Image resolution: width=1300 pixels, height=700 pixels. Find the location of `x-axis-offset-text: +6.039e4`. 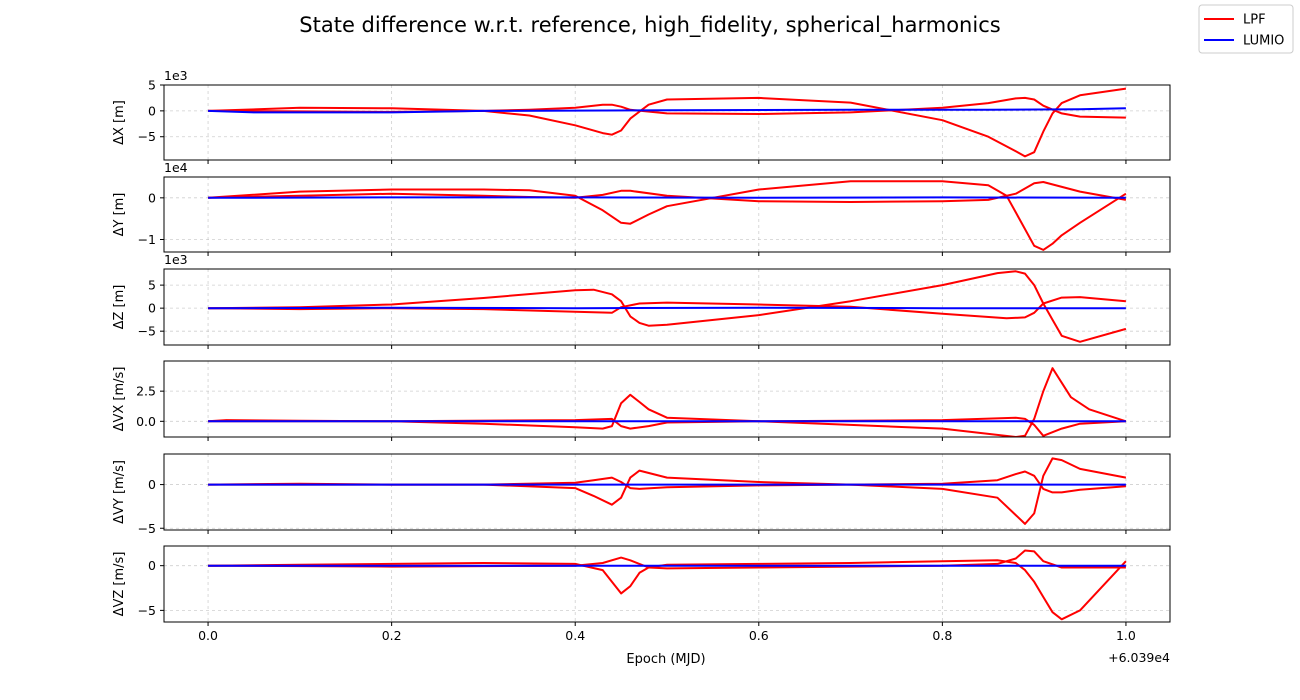

x-axis-offset-text: +6.039e4 is located at coordinates (1139, 657).